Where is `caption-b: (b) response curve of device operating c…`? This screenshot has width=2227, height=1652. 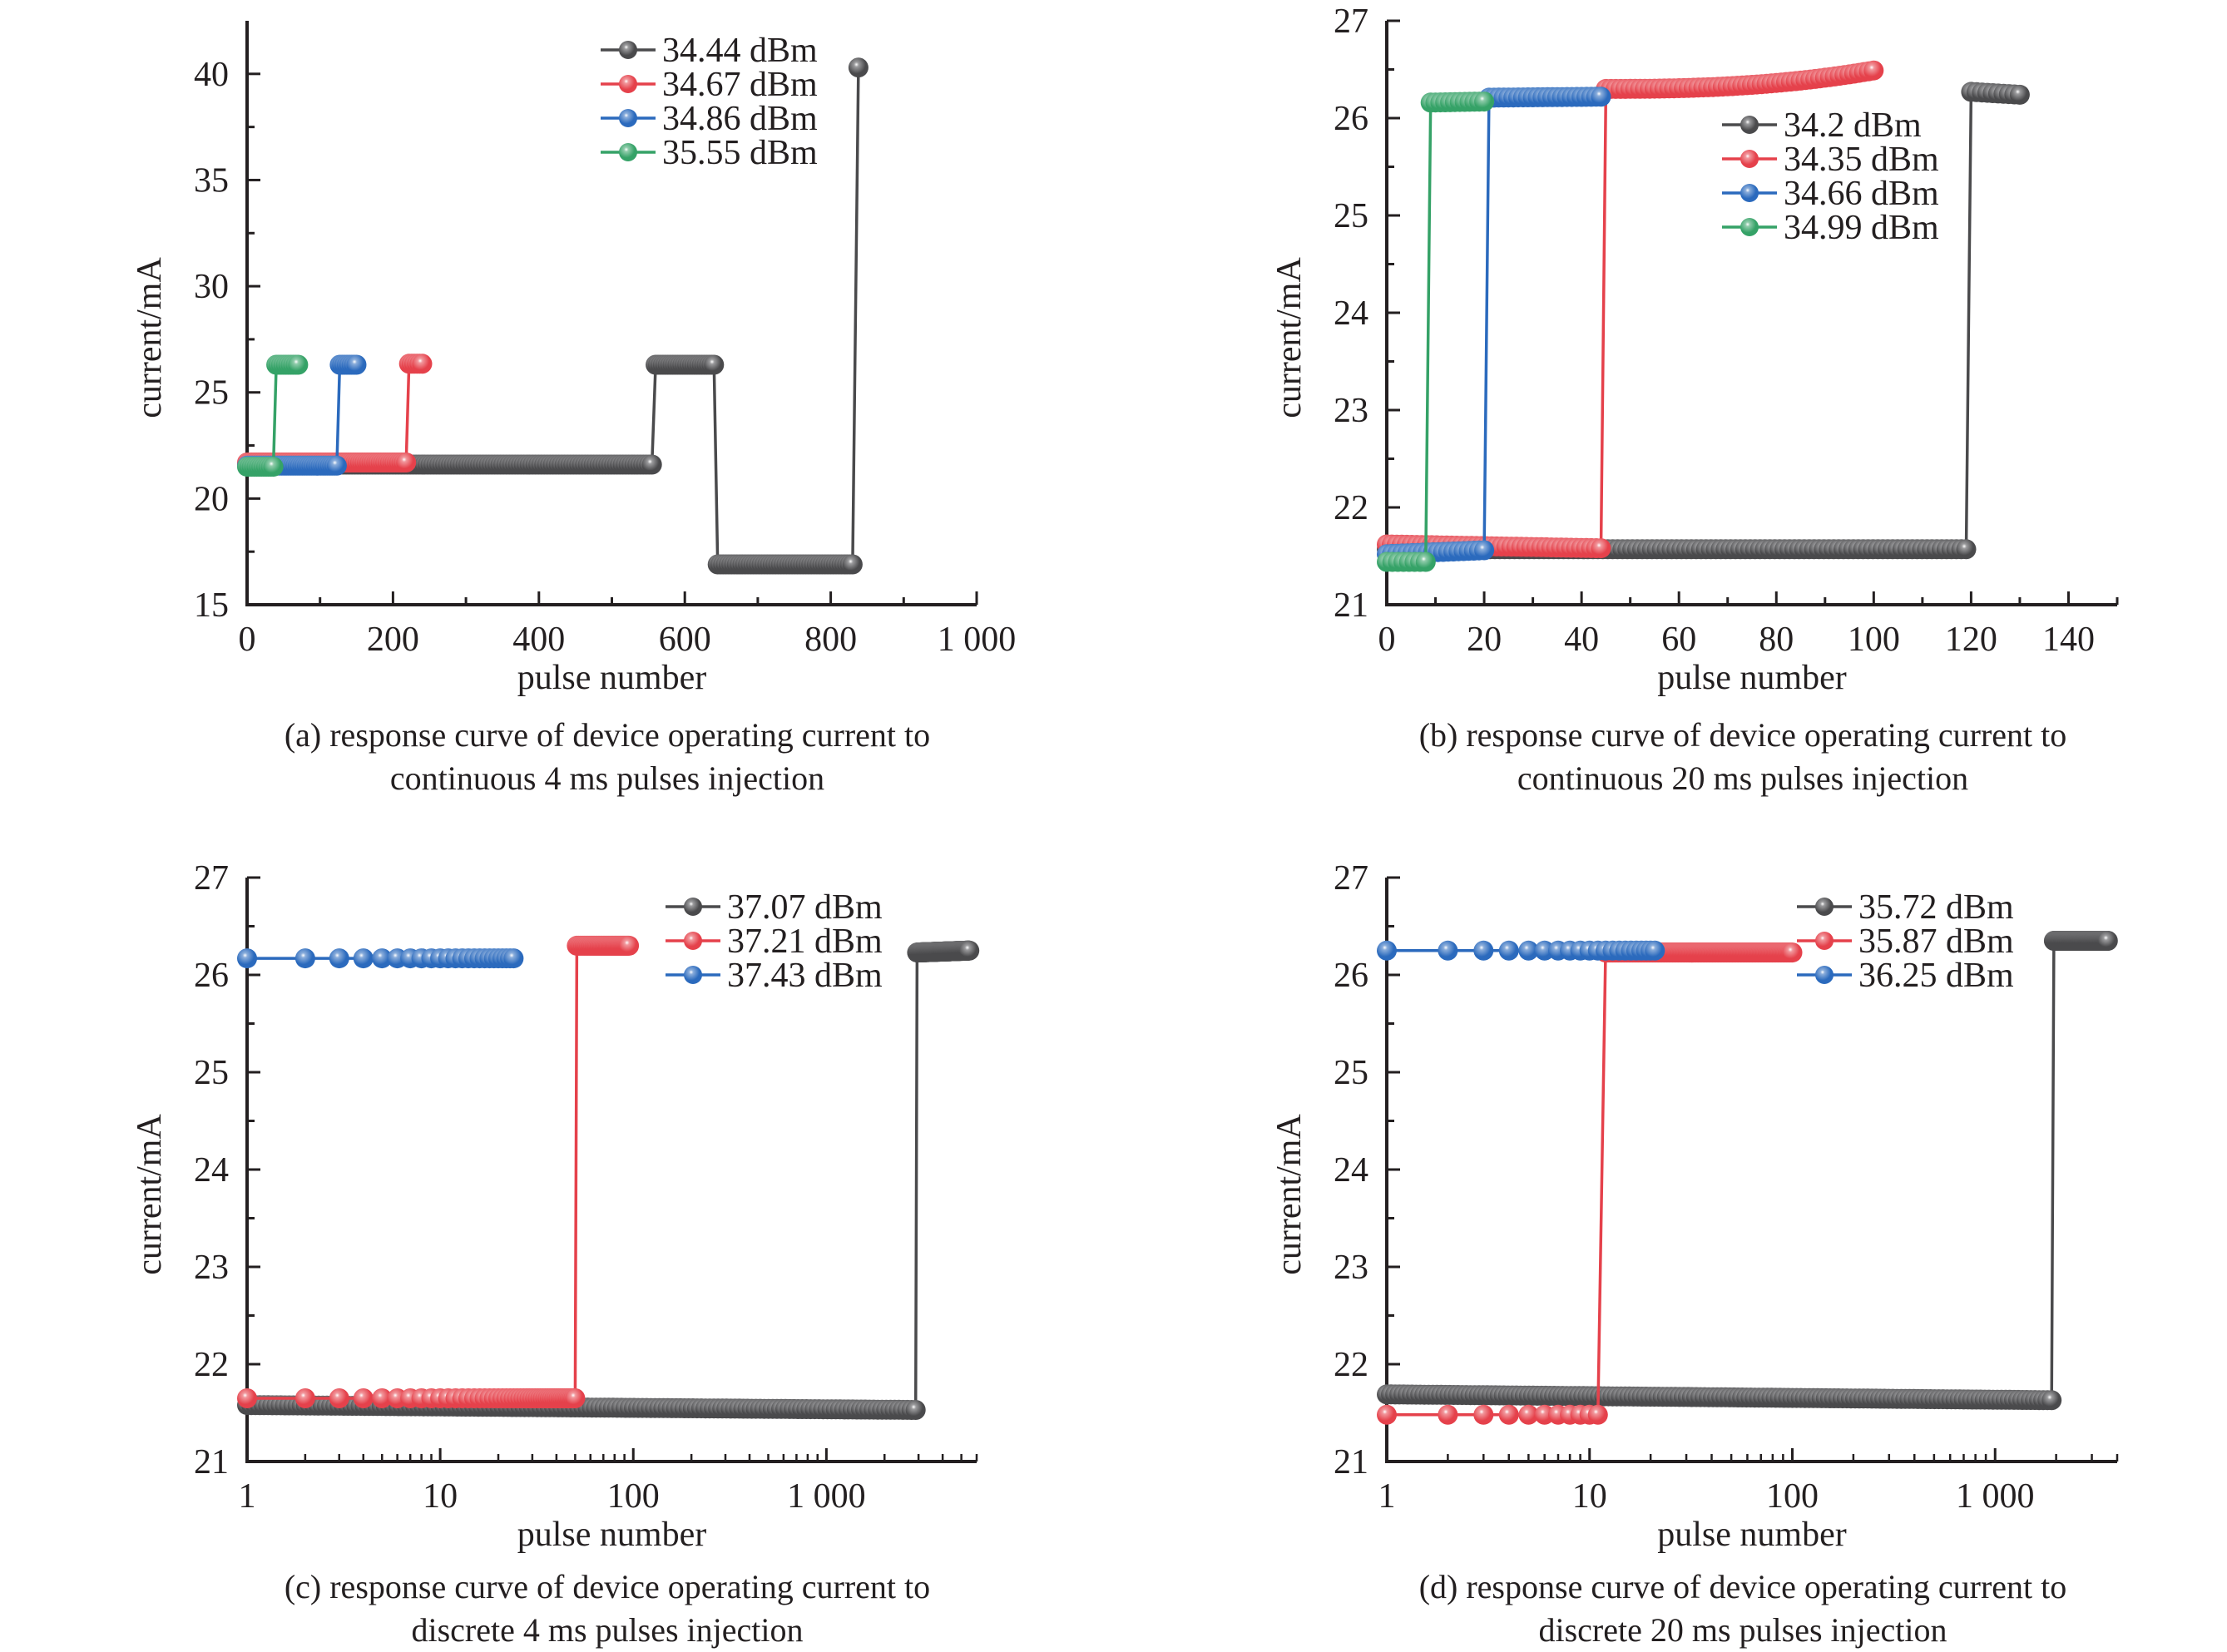
caption-b: (b) response curve of device operating c… is located at coordinates (1743, 757).